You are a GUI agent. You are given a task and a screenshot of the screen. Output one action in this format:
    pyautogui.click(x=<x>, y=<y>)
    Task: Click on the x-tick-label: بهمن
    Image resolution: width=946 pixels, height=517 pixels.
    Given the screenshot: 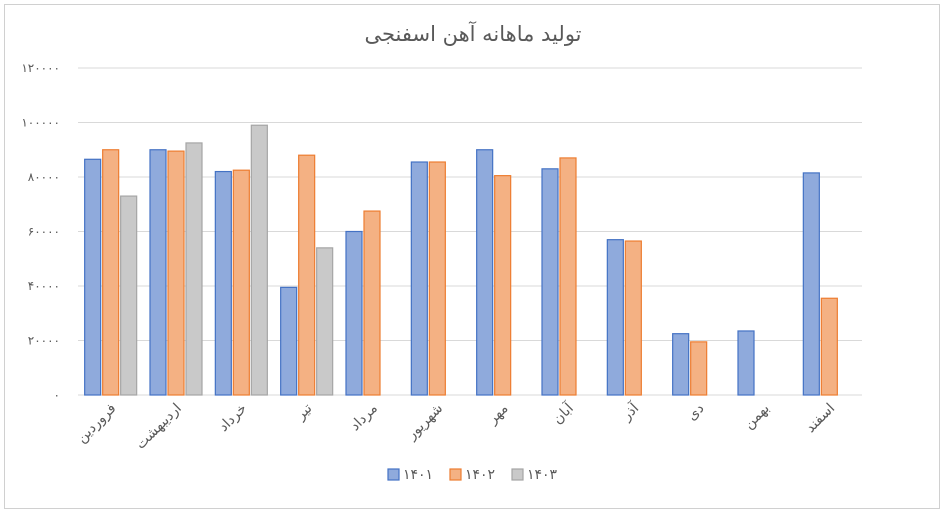 What is the action you would take?
    pyautogui.click(x=757, y=417)
    